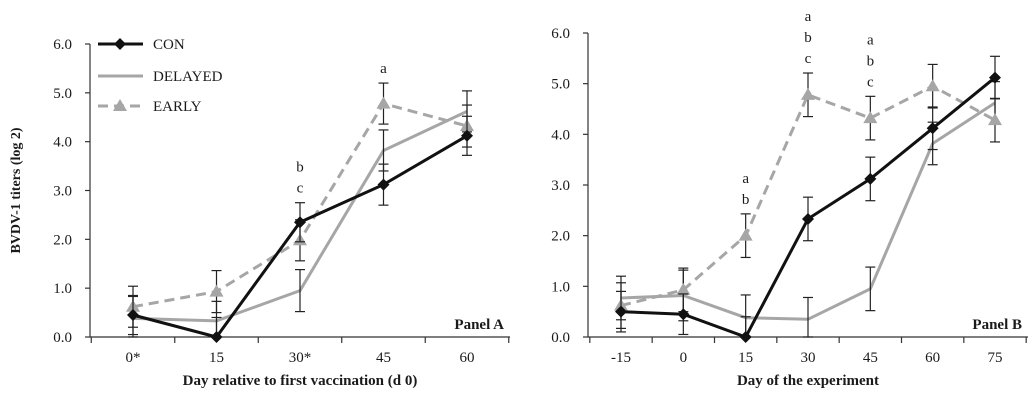 This screenshot has width=1035, height=410. I want to click on panel-label: Panel B, so click(997, 325).